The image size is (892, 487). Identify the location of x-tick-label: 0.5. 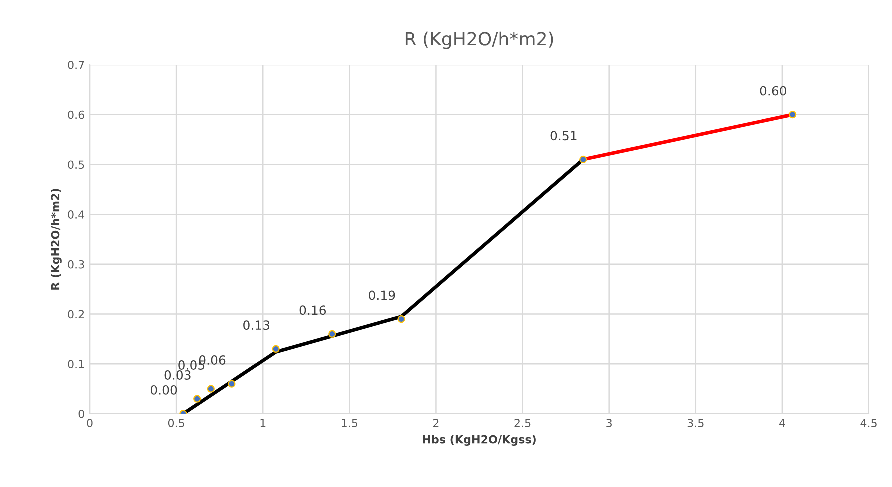
(176, 423).